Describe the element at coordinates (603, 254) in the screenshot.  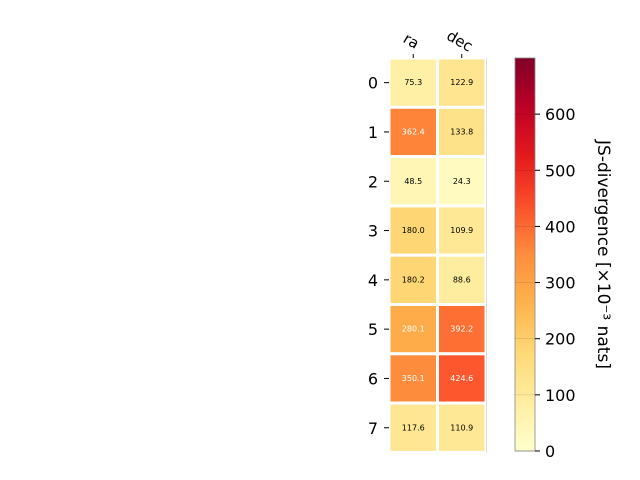
I see `colorbar-label: JS-divergence [×10⁻³ nats]` at that location.